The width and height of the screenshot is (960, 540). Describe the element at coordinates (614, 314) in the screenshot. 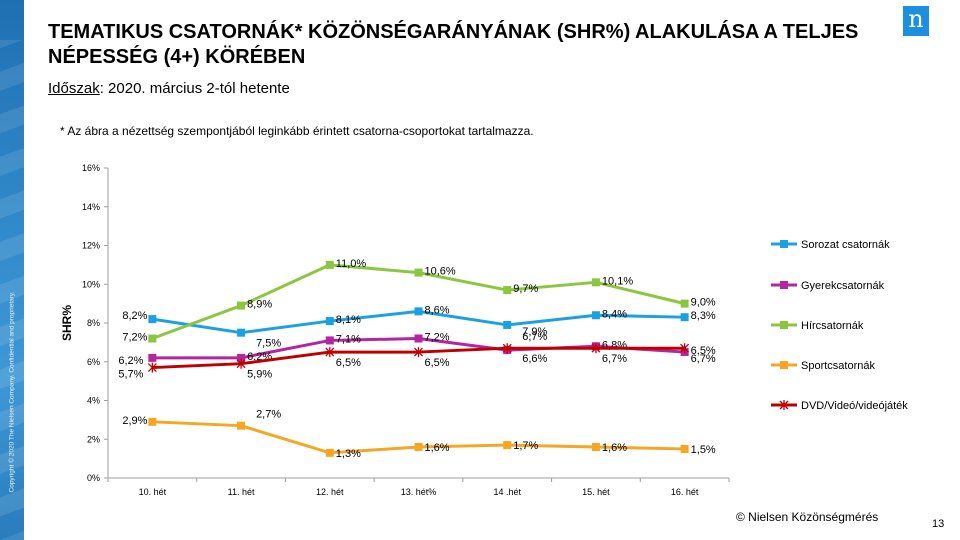

I see `data-label-sorozat: 8,4%` at that location.